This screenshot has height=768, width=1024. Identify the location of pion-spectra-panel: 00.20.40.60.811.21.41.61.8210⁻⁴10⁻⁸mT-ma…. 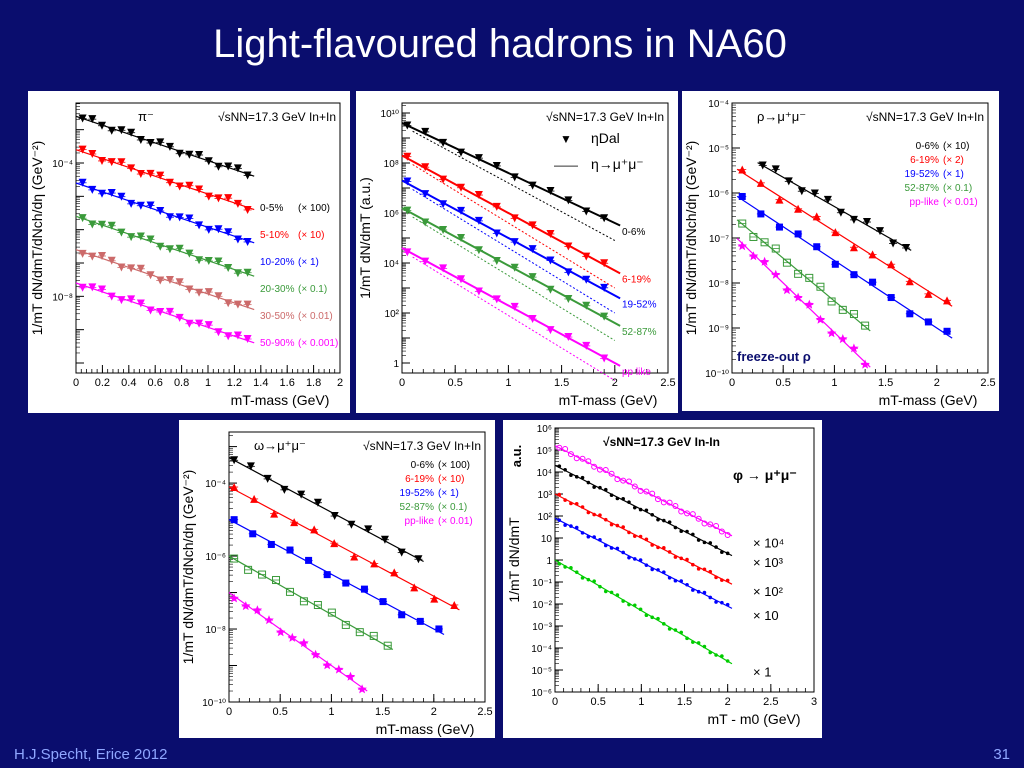
(189, 252).